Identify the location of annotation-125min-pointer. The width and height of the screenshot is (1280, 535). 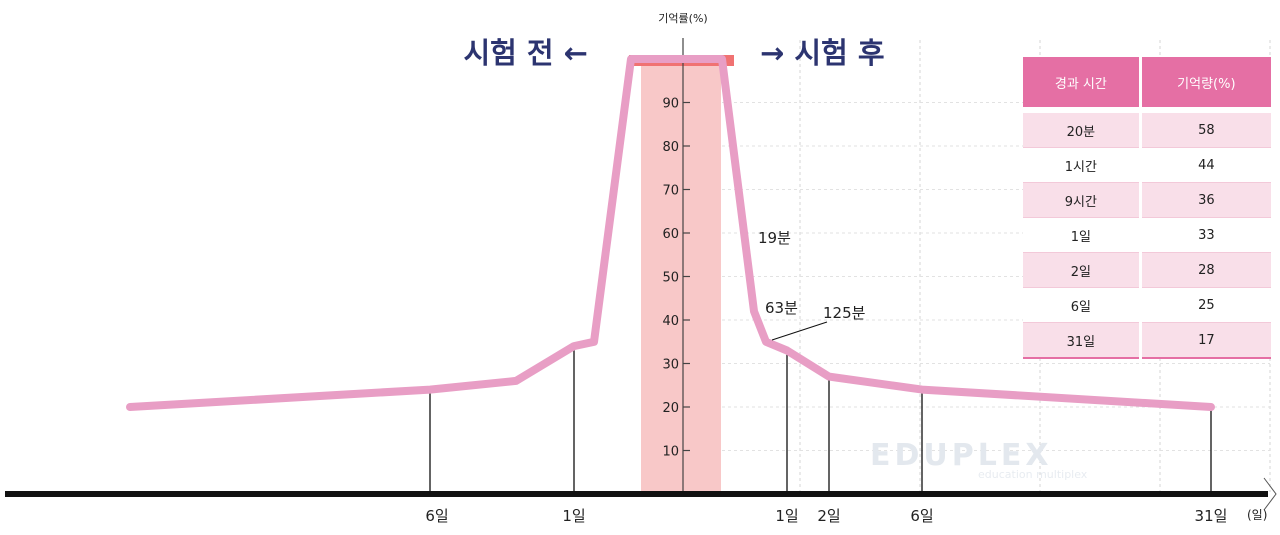
(799, 331).